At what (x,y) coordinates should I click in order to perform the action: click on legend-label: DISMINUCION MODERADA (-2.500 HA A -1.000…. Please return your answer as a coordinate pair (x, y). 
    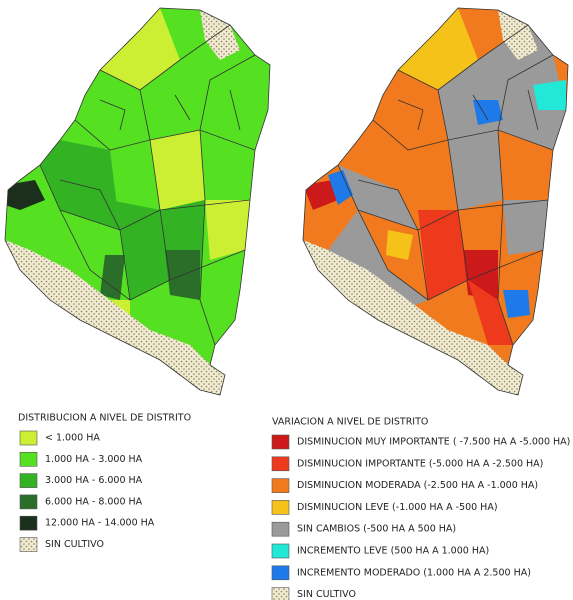
    Looking at the image, I should click on (417, 485).